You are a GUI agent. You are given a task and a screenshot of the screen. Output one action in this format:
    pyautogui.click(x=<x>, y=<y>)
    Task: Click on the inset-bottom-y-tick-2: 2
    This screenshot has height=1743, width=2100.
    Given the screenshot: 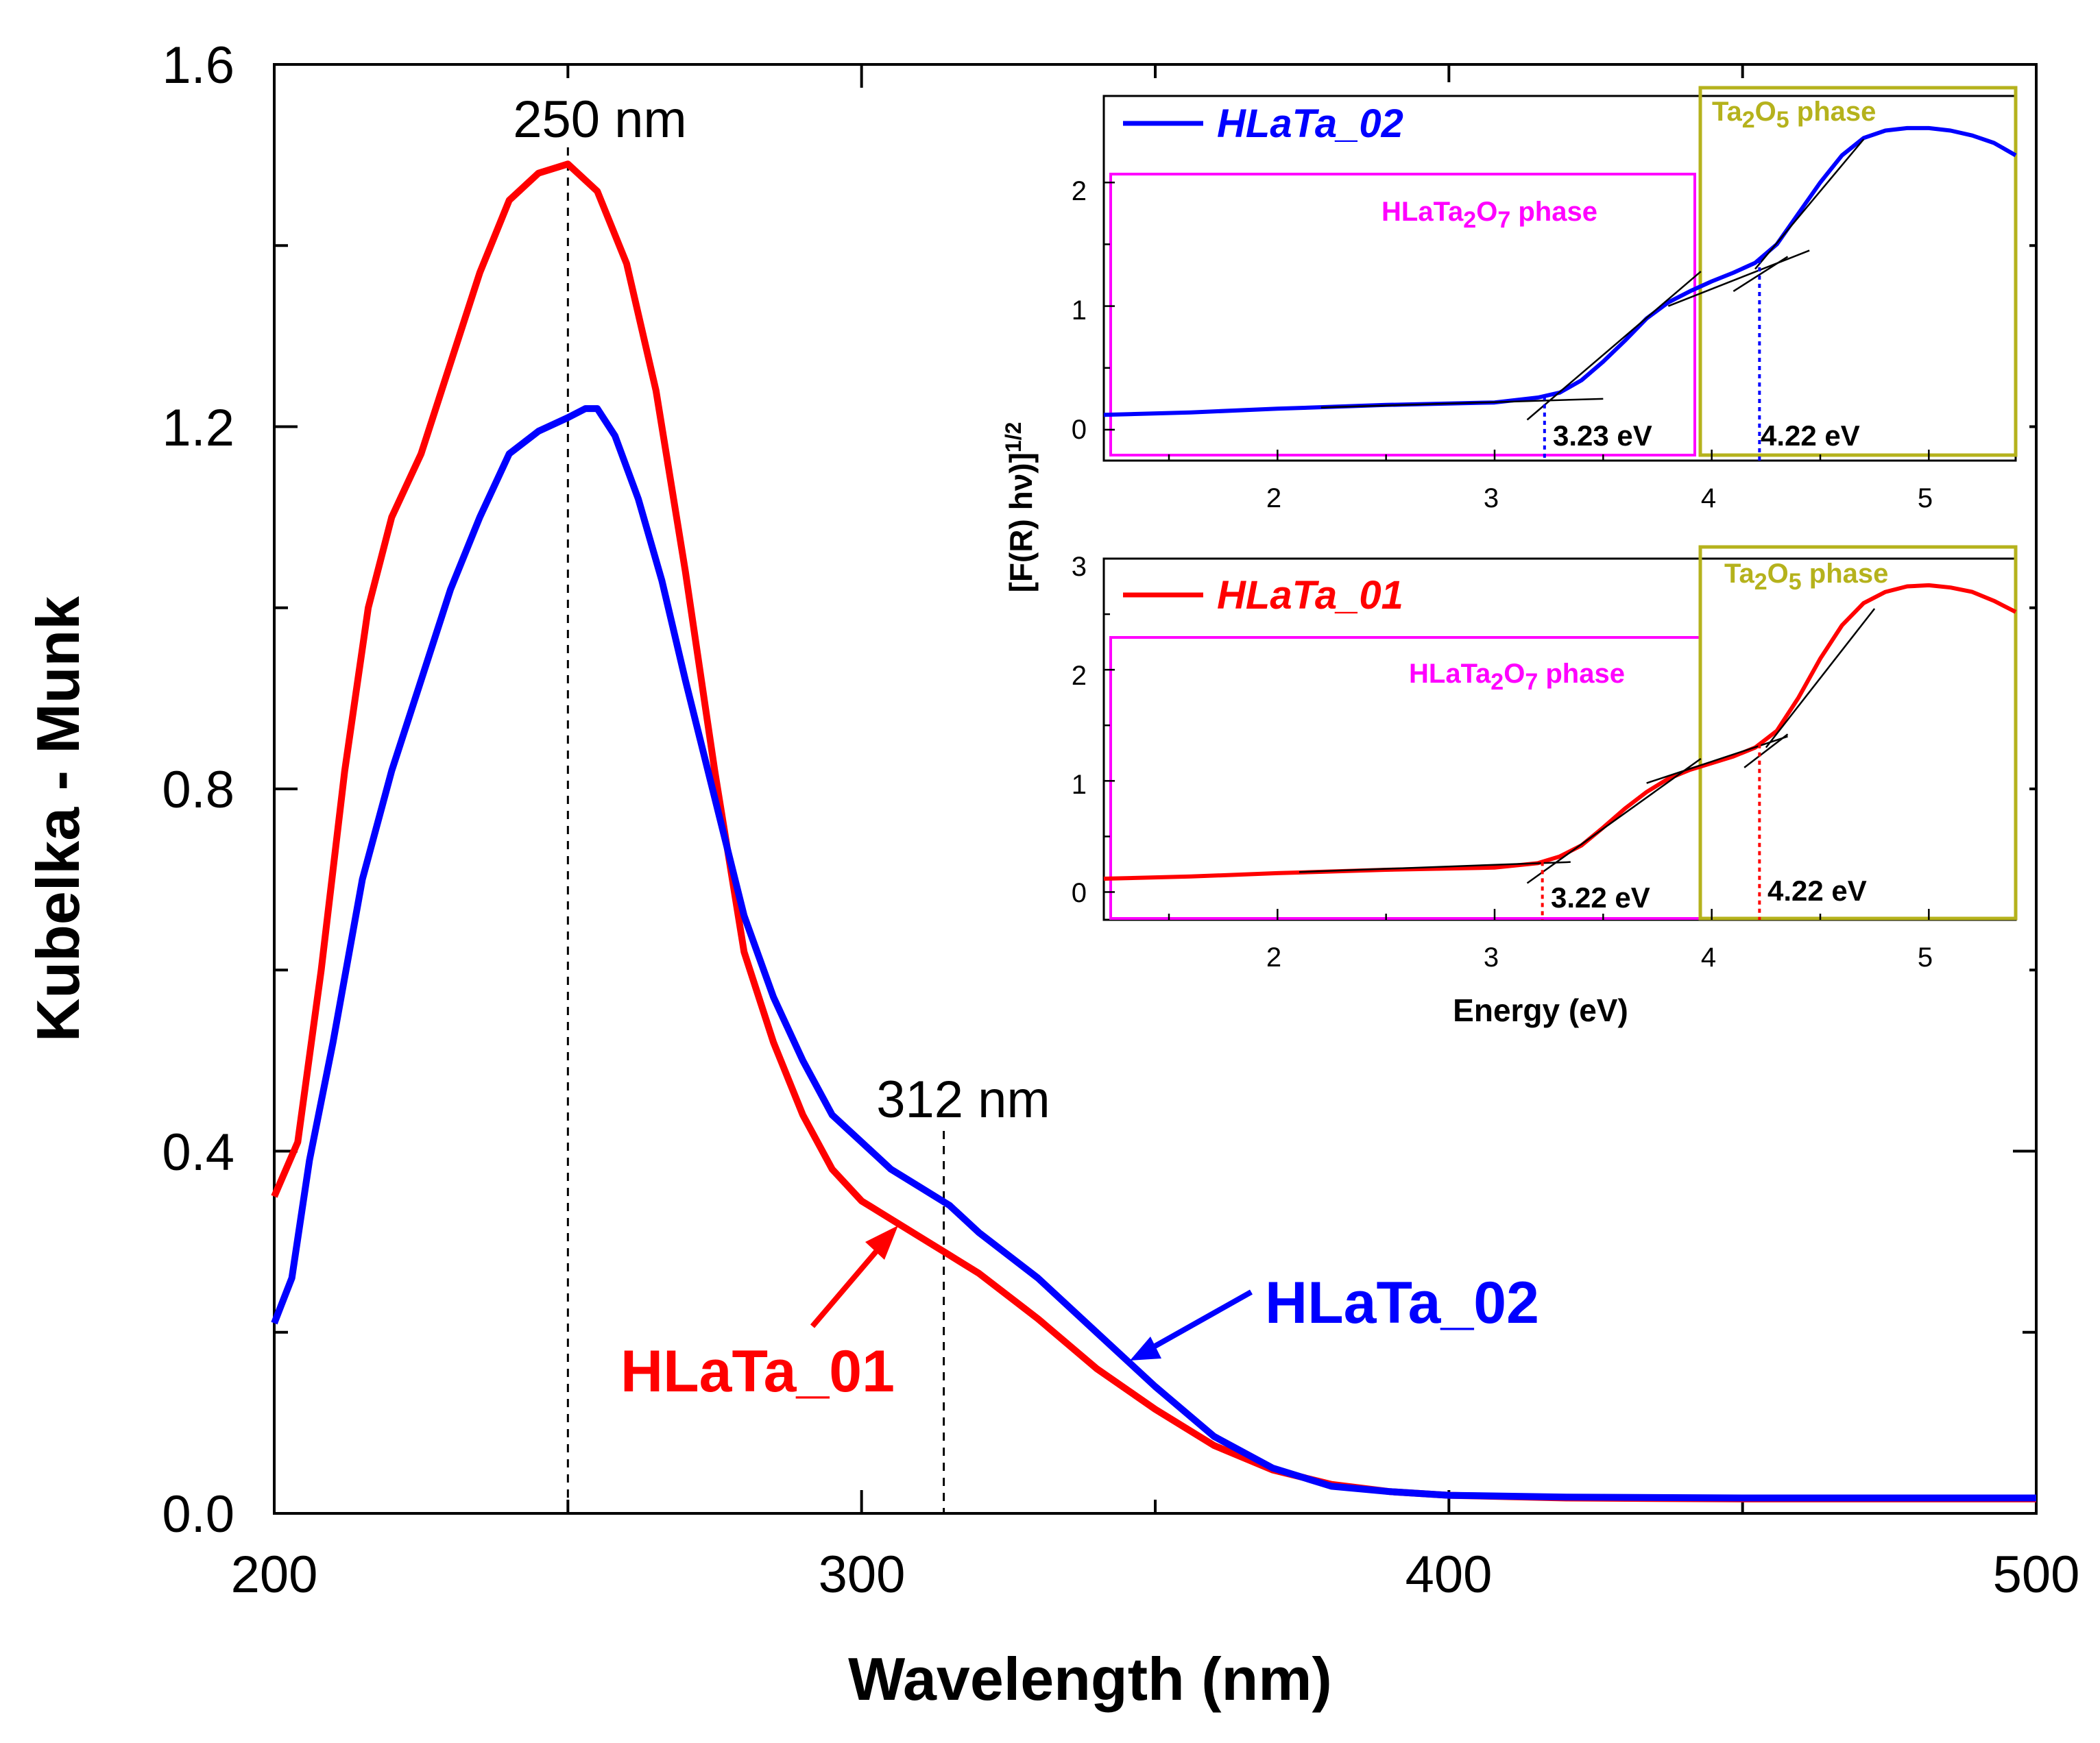 What is the action you would take?
    pyautogui.click(x=1079, y=676)
    